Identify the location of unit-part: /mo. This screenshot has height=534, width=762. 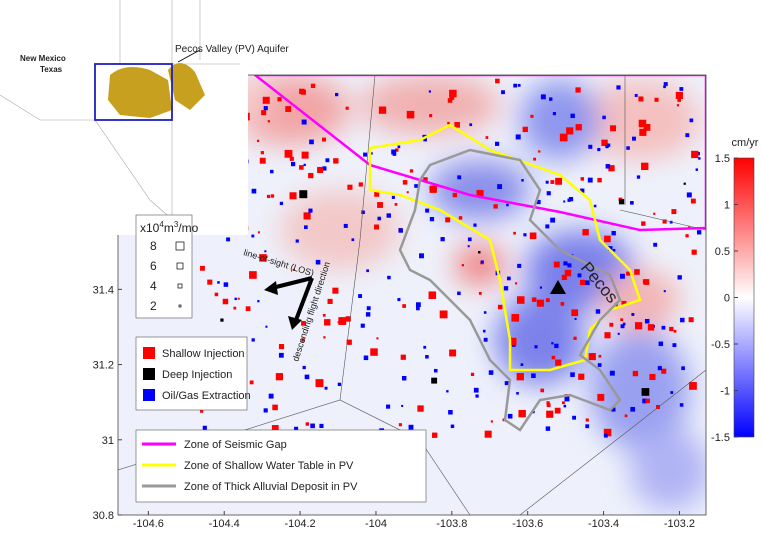
(188, 228).